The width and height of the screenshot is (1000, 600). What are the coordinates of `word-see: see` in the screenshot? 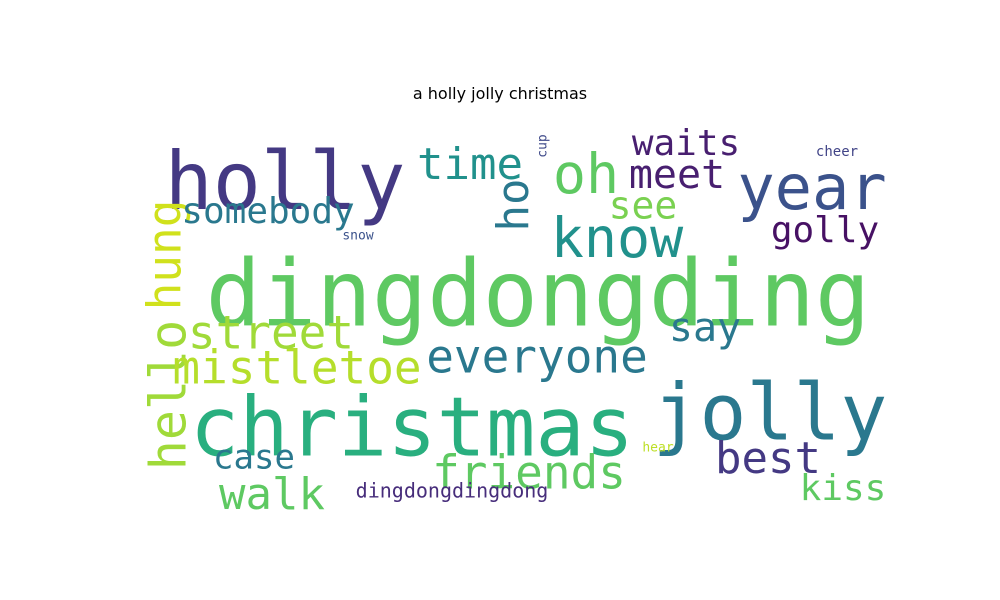 It's located at (643, 206).